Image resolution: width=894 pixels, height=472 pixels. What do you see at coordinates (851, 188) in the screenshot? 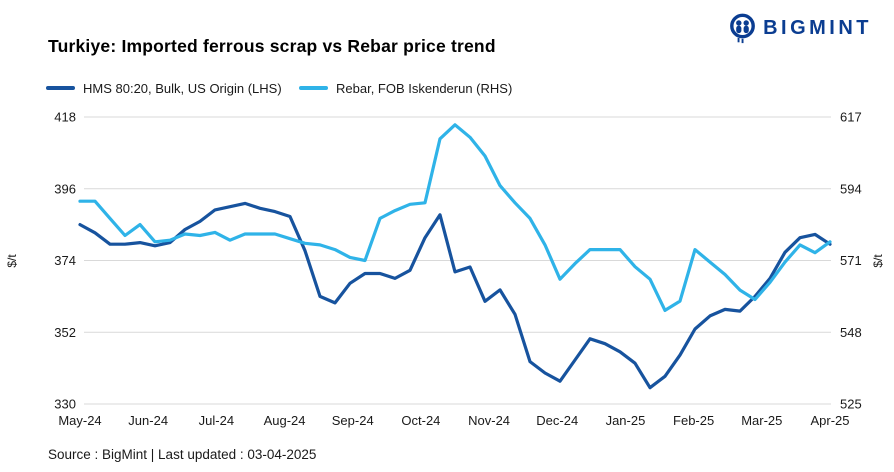
I see `right-axis-tick-label: 594` at bounding box center [851, 188].